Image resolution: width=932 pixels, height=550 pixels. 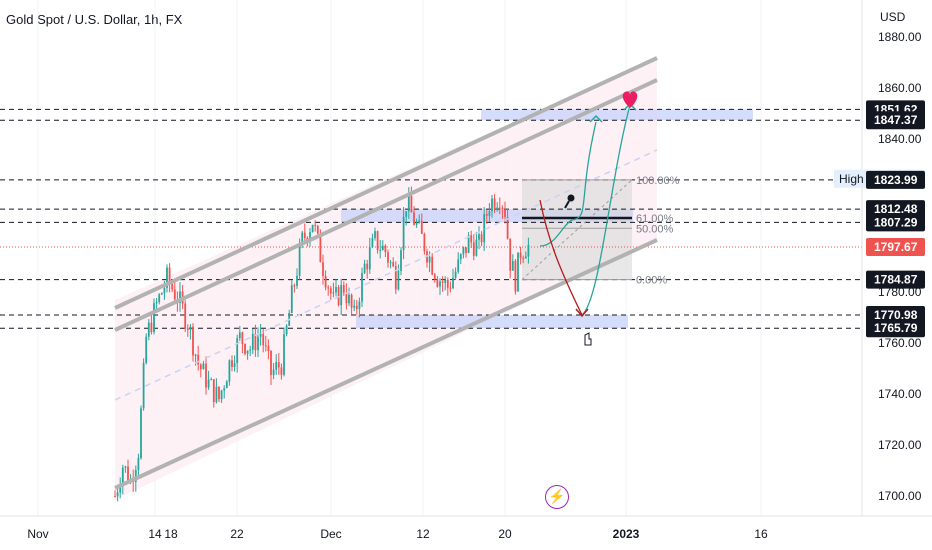 I want to click on time-tick-label: 12, so click(x=423, y=534).